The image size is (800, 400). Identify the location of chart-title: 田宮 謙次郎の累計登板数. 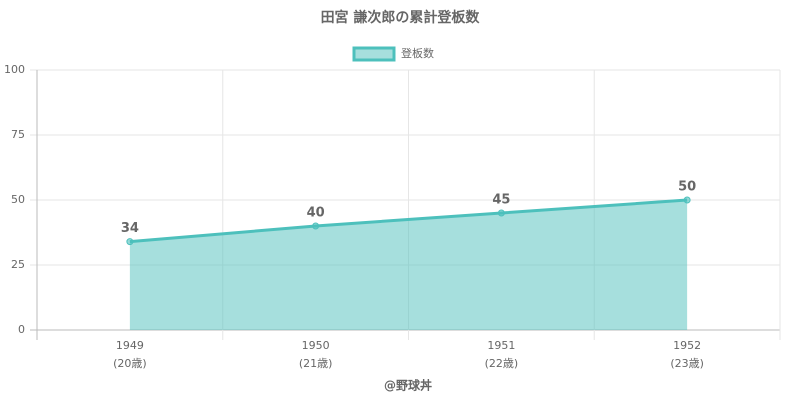
(401, 17).